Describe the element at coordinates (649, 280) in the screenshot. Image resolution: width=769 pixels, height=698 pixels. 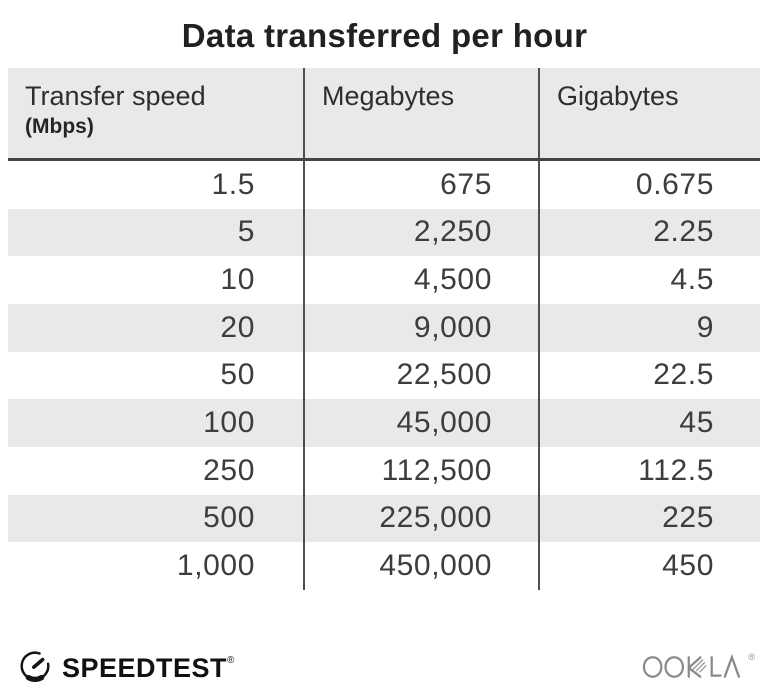
I see `table-cell: 4.5` at that location.